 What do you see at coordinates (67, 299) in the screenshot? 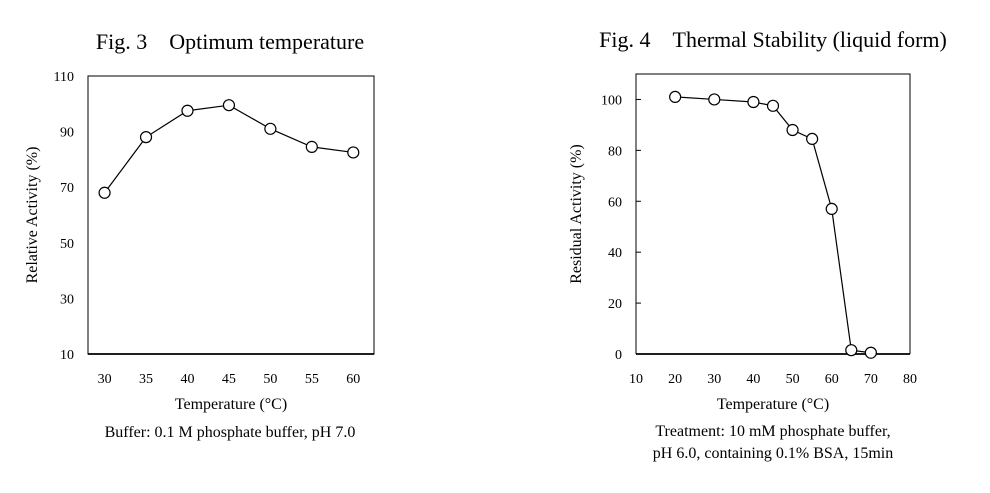
I see `y-tick-label: 30` at bounding box center [67, 299].